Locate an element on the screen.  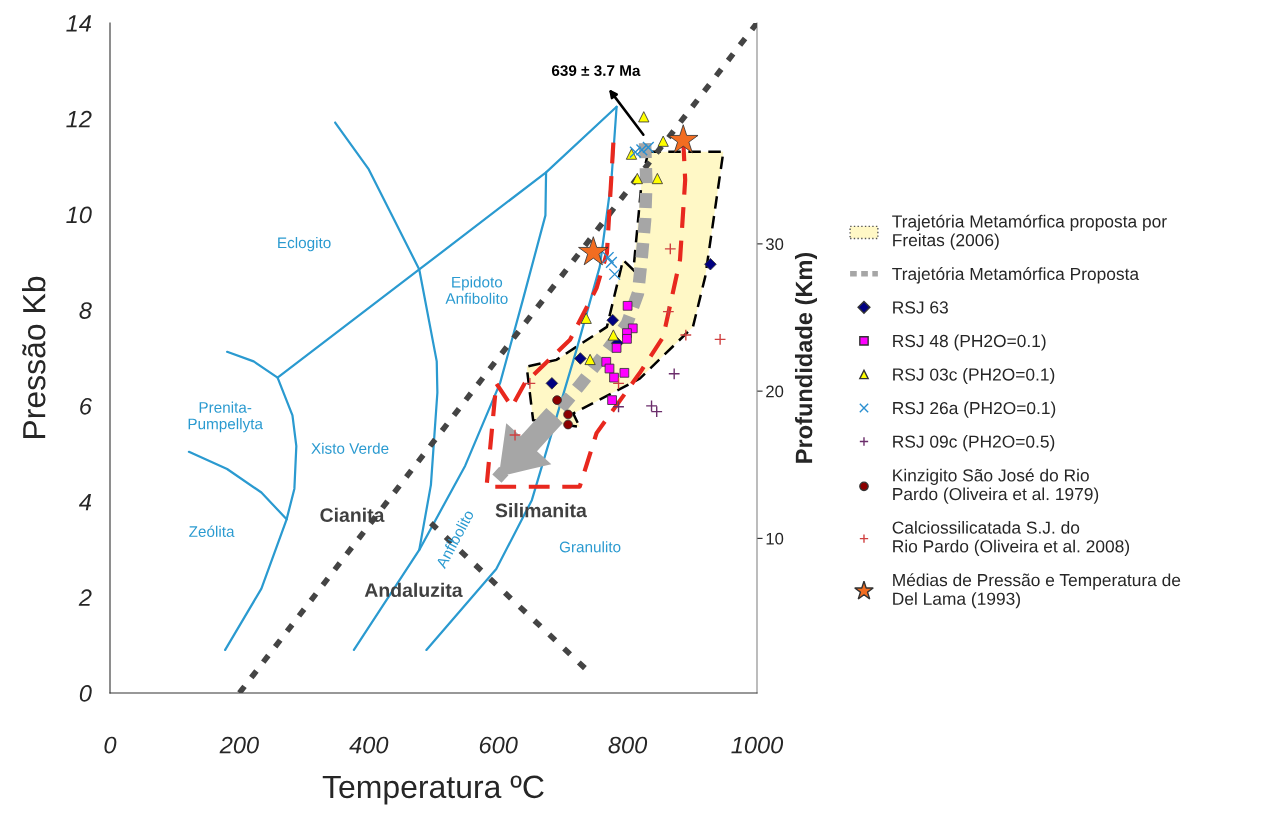
y-axis-title: Pressão Kb is located at coordinates (34, 357).